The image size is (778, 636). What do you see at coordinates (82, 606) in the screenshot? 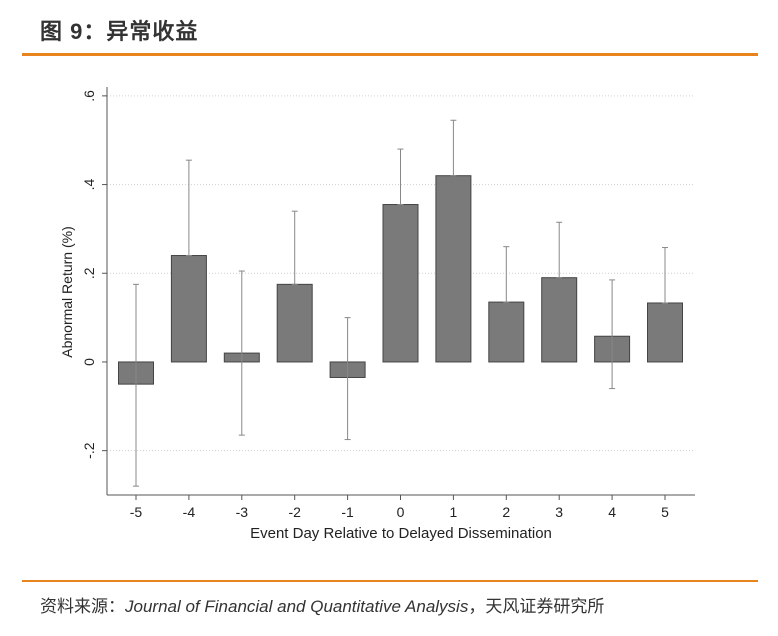
I see `source-prefix: 资料来源：` at bounding box center [82, 606].